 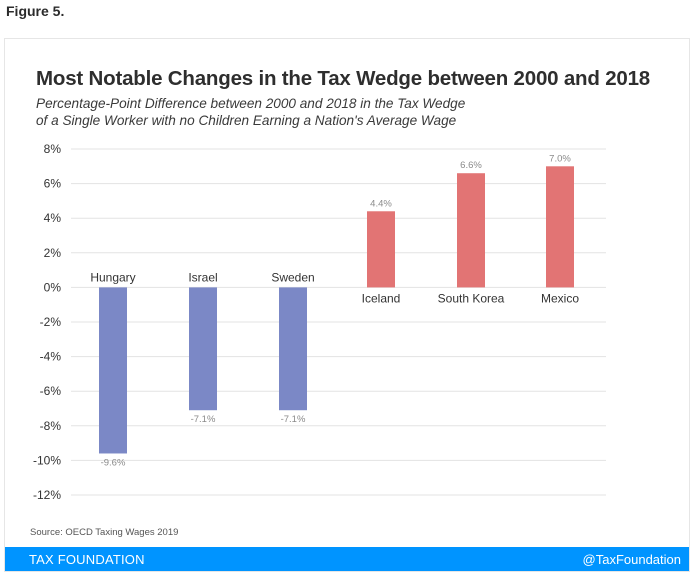 What do you see at coordinates (347, 559) in the screenshot?
I see `footer-bar: TAX FOUNDATION @TaxFoundation` at bounding box center [347, 559].